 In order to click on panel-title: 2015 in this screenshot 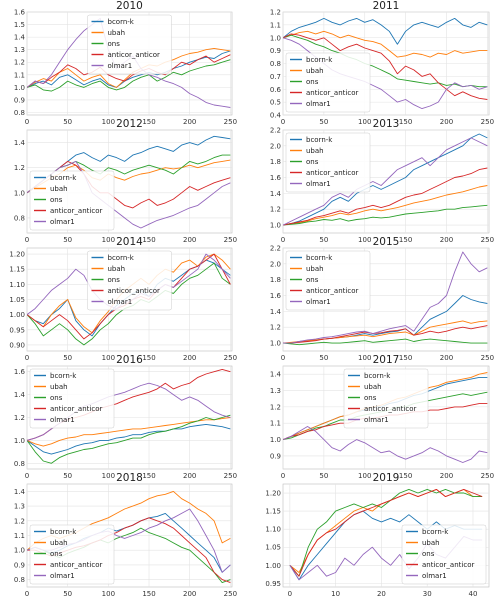, I will do `click(386, 242)`.